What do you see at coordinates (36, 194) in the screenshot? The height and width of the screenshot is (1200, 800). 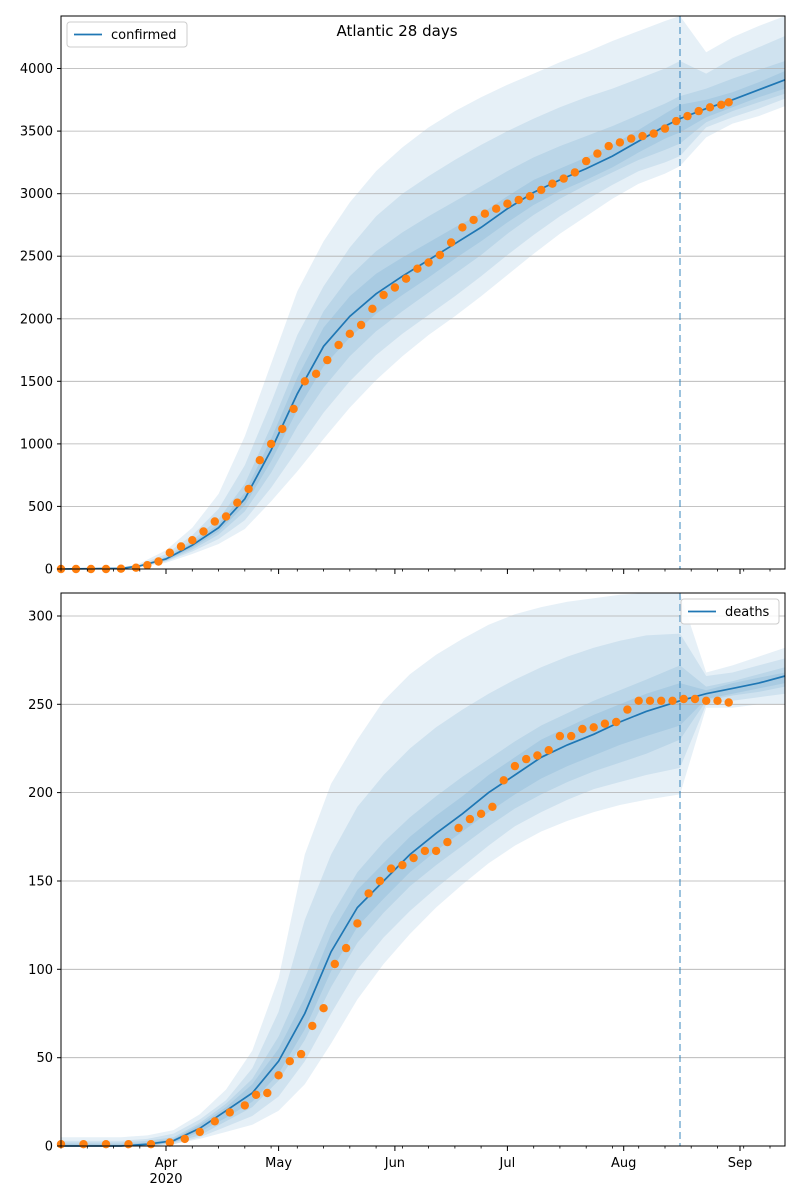 I see `confirmed-y-tick-label: 3000` at bounding box center [36, 194].